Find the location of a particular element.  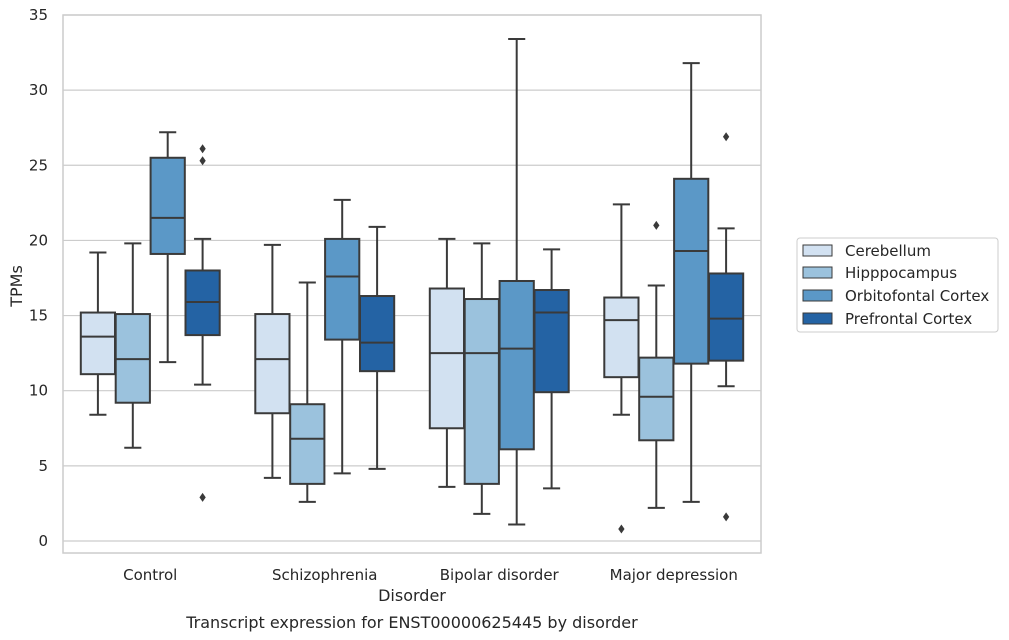

y-tick-label-15: 15 is located at coordinates (38, 316).